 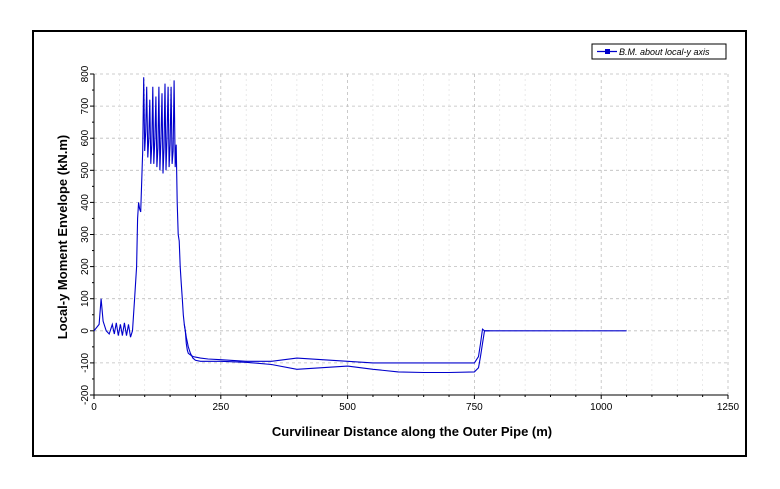 I want to click on y-tick-label: 0, so click(x=85, y=331).